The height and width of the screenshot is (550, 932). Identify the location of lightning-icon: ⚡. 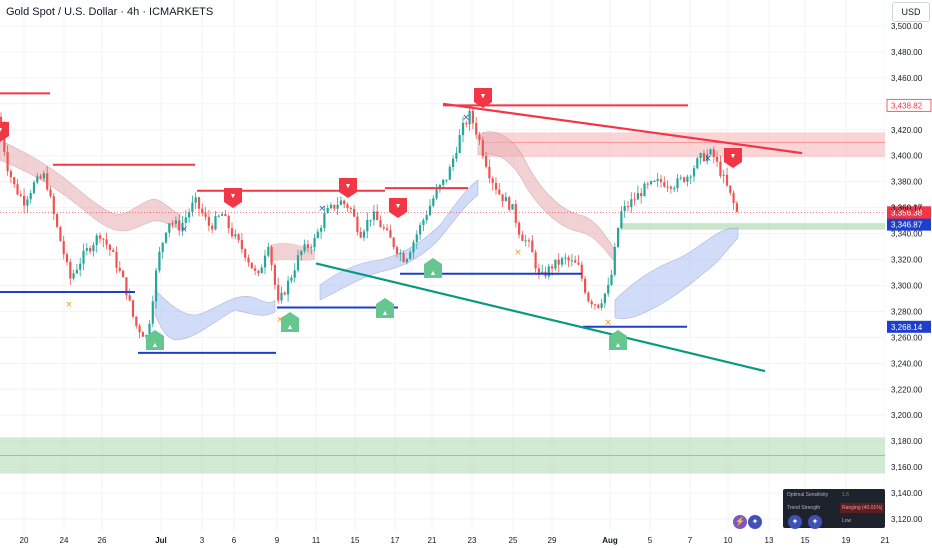
(740, 522).